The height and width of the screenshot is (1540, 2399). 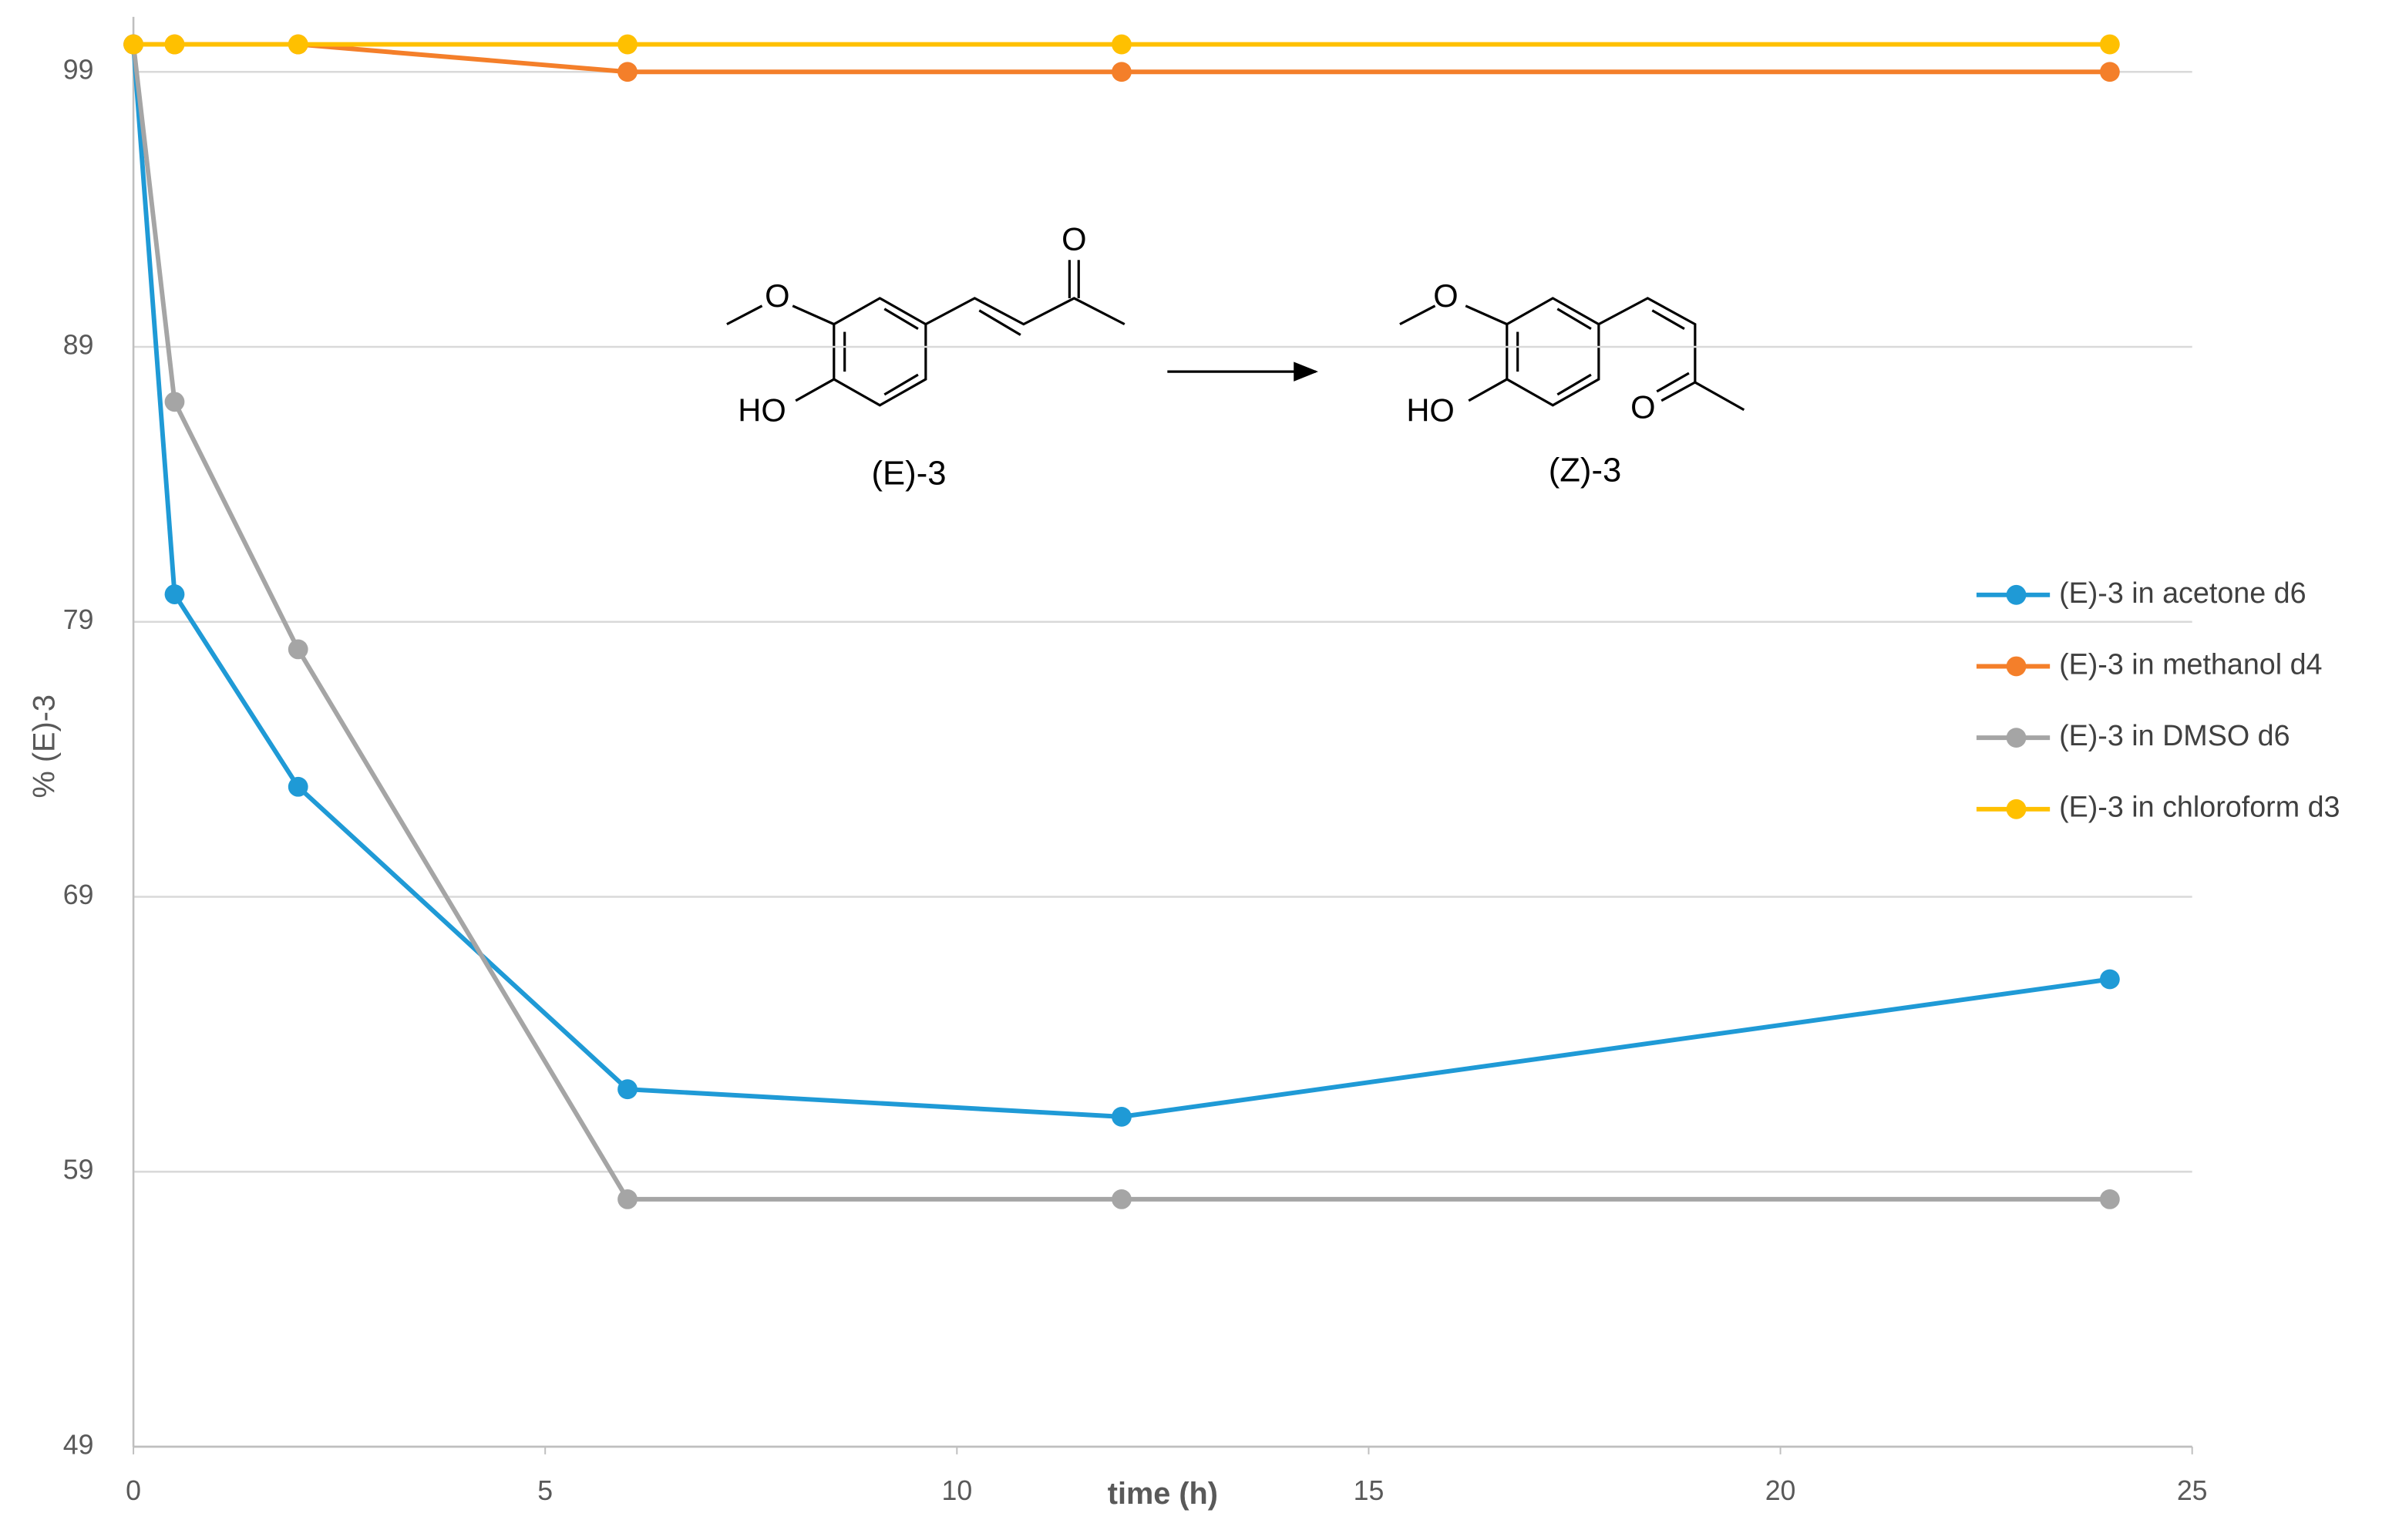 What do you see at coordinates (1585, 470) in the screenshot?
I see `compound-label: (Z)-3` at bounding box center [1585, 470].